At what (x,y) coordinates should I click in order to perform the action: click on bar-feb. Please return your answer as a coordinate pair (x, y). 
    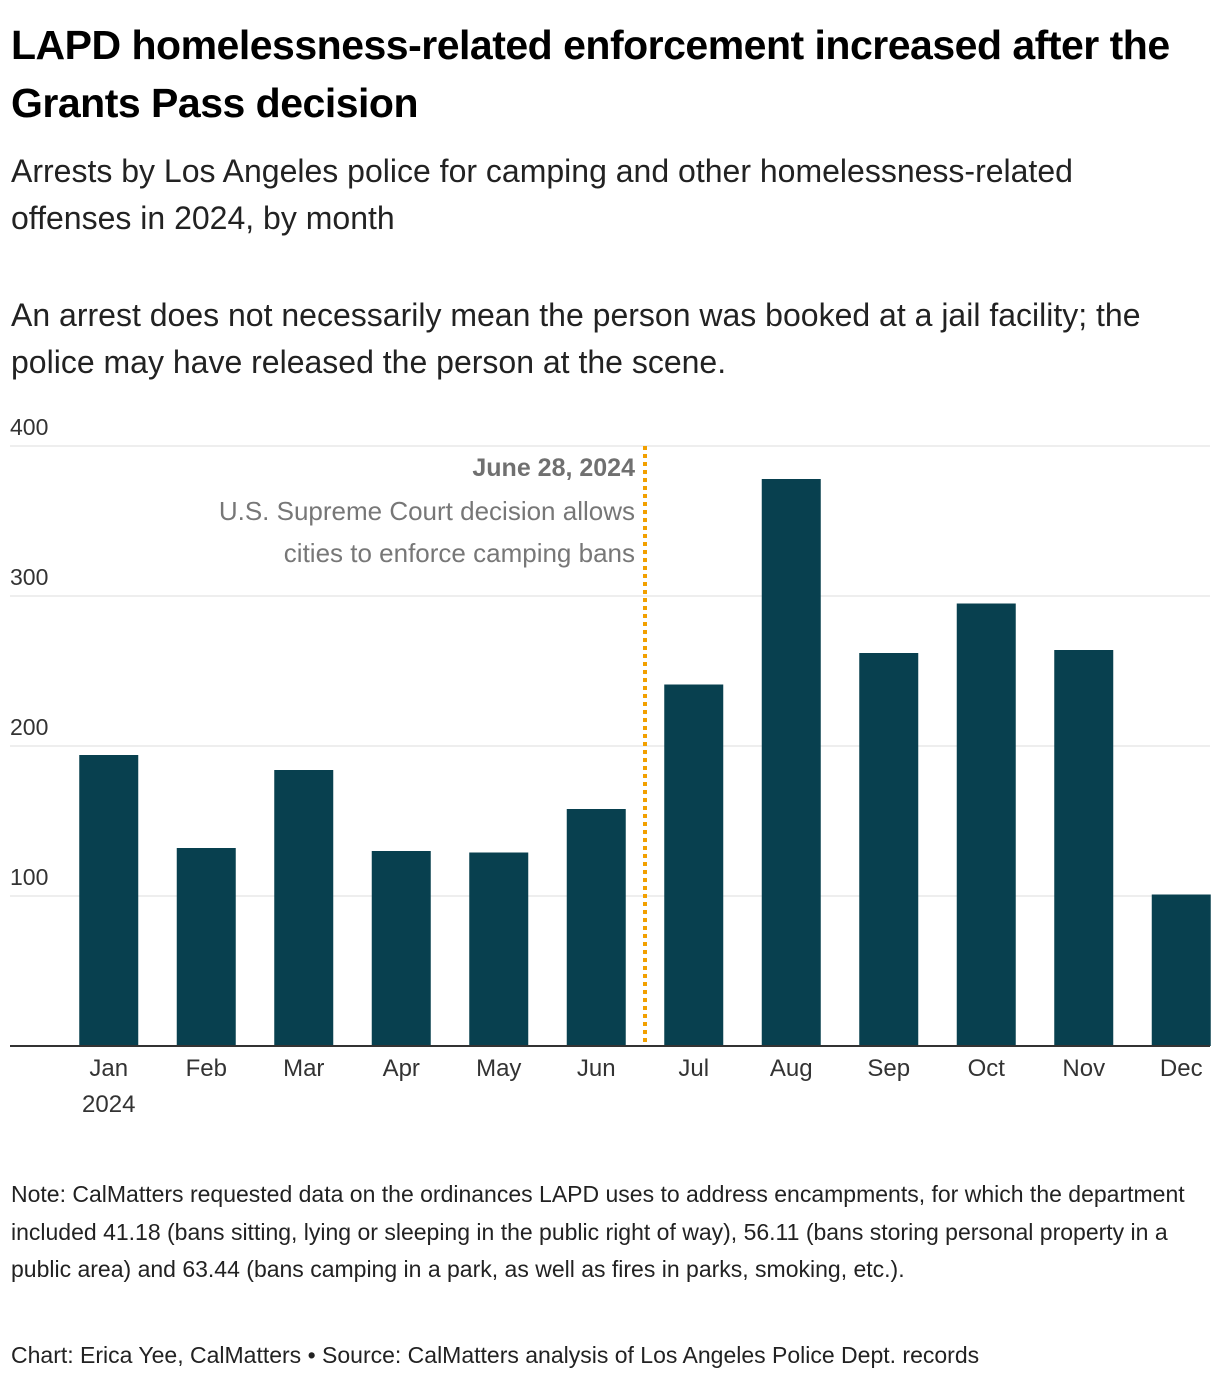
    Looking at the image, I should click on (206, 947).